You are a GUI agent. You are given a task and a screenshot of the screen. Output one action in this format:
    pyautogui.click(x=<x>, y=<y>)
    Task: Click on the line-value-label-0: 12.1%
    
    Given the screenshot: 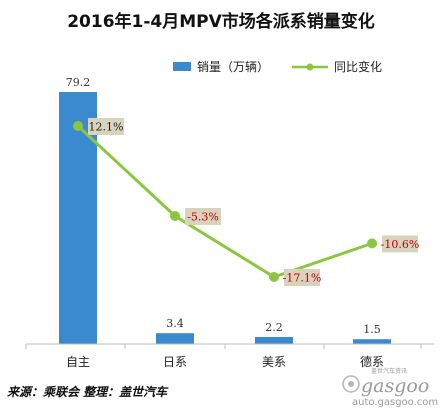 What is the action you would take?
    pyautogui.click(x=106, y=127)
    